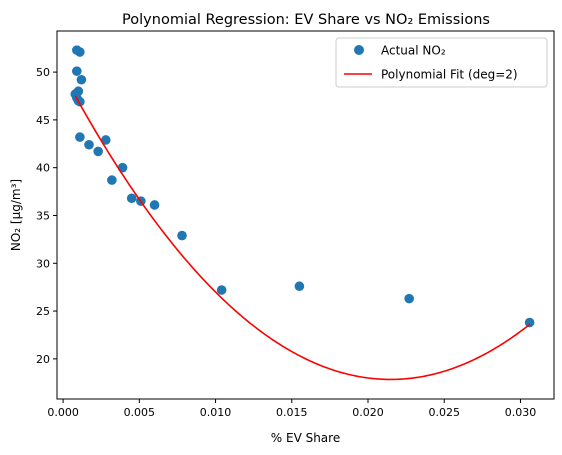 The width and height of the screenshot is (562, 455). Describe the element at coordinates (43, 168) in the screenshot. I see `y-tick-label: 40` at that location.